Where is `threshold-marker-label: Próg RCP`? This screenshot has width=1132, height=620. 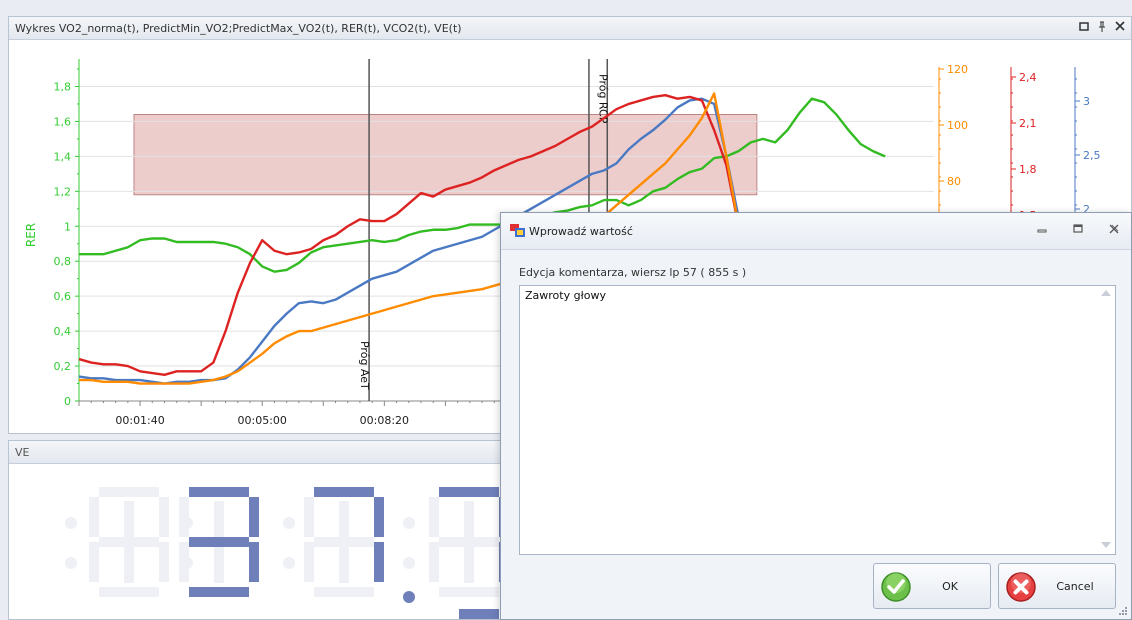
threshold-marker-label: Próg RCP is located at coordinates (602, 99).